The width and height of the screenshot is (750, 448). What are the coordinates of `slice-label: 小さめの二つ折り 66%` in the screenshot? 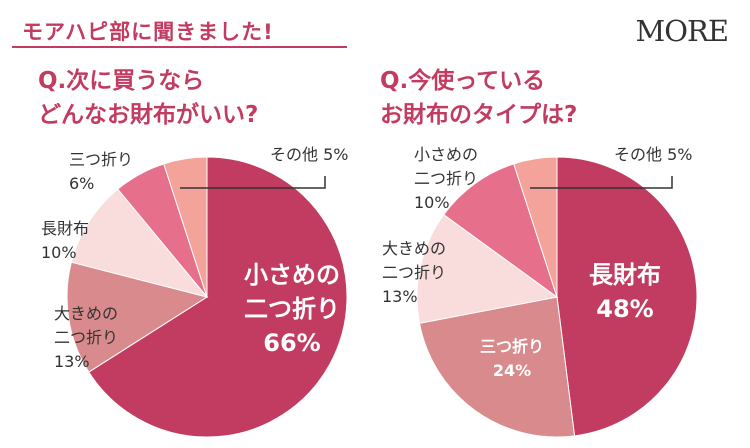 It's located at (292, 309).